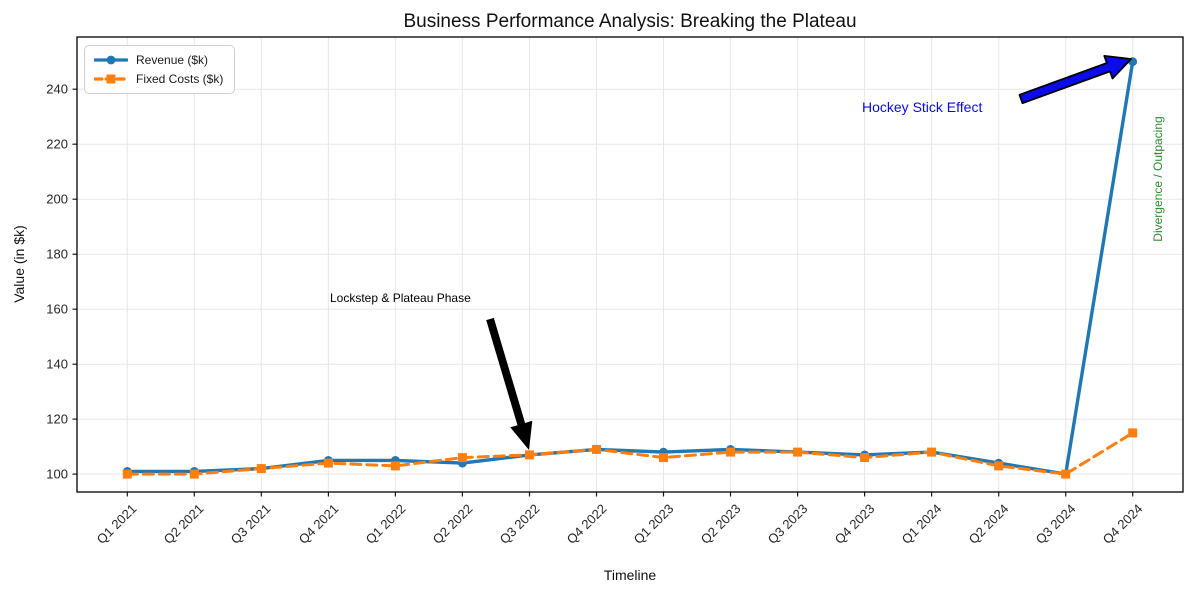 The height and width of the screenshot is (600, 1200). I want to click on fixed-costs-line-swatch-icon, so click(111, 79).